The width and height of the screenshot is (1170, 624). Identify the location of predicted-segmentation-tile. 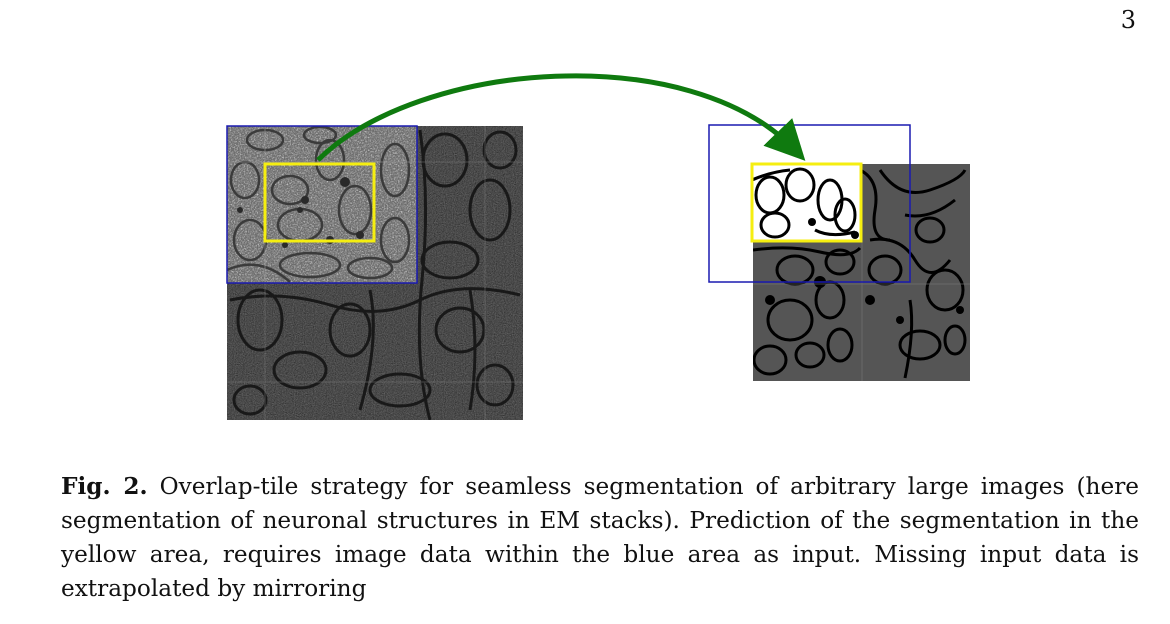
(807, 202).